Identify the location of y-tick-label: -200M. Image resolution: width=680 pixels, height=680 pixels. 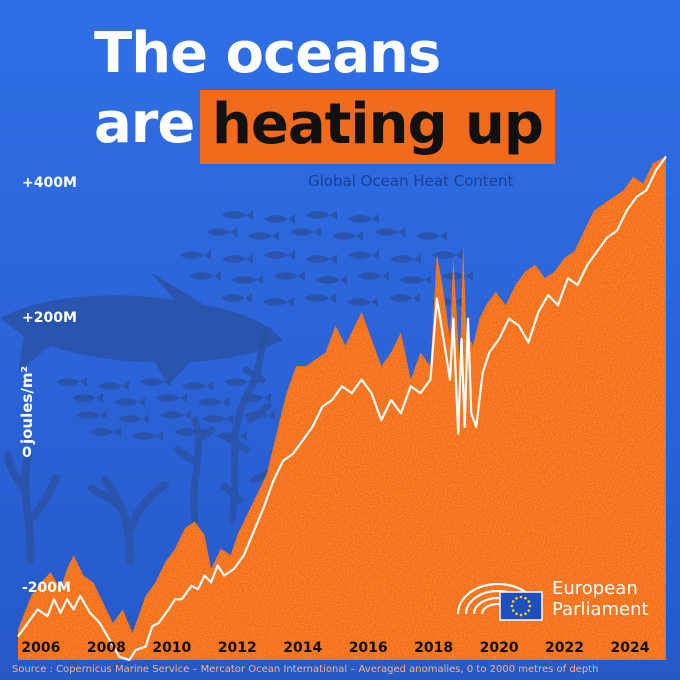
(46, 588).